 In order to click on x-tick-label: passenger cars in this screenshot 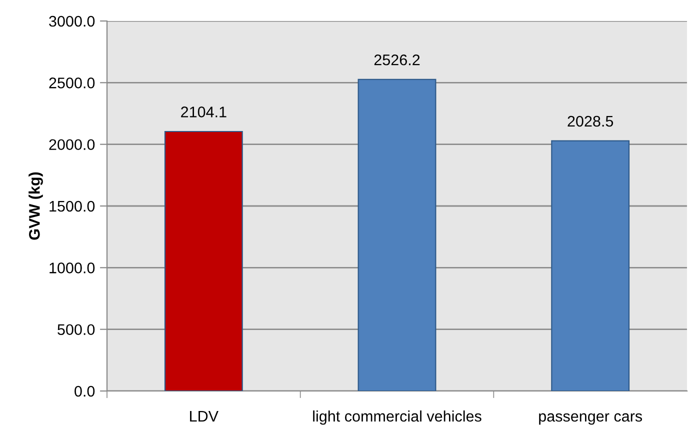, I will do `click(590, 419)`.